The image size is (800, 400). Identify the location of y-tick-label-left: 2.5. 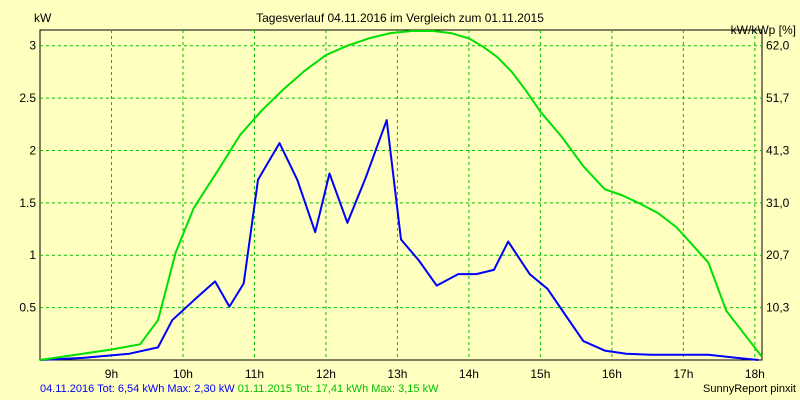
(27, 98).